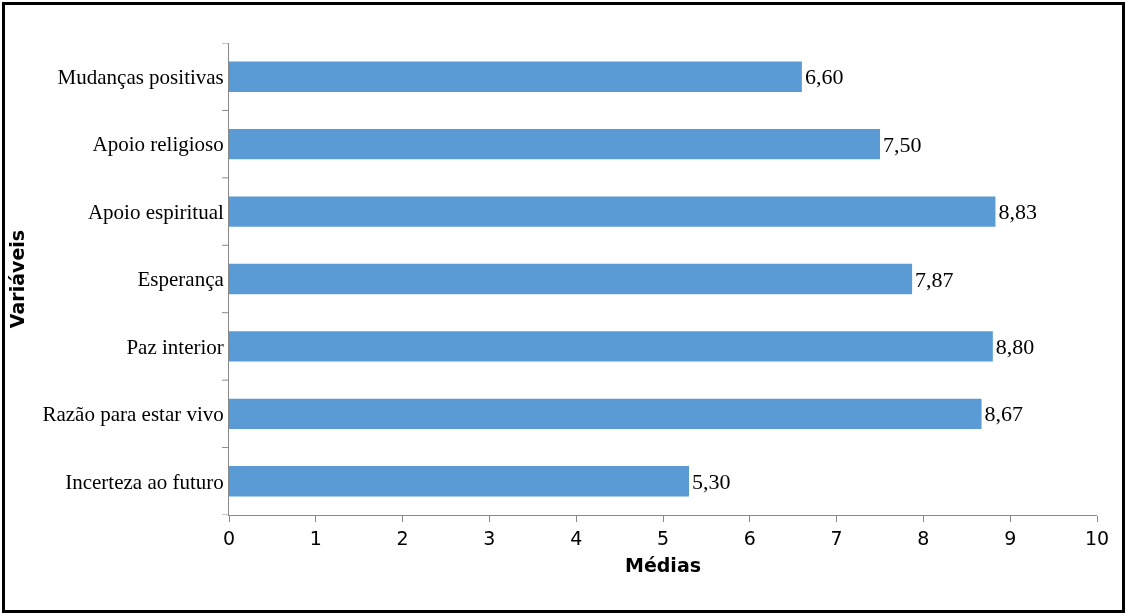  Describe the element at coordinates (824, 77) in the screenshot. I see `data-label: 6,60` at that location.